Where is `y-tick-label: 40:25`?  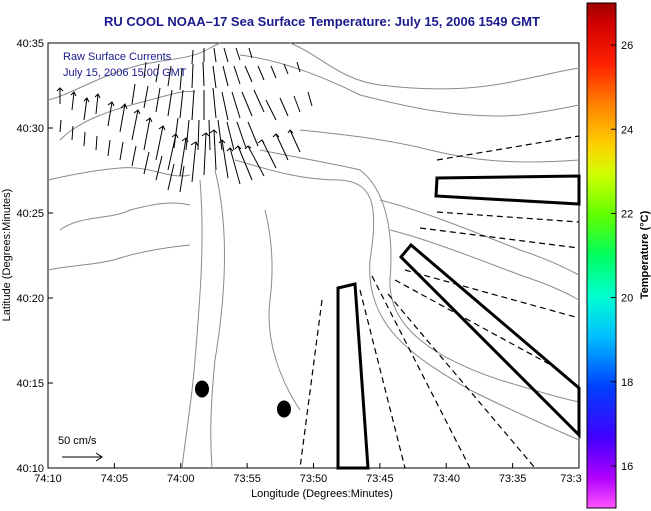
y-tick-label: 40:25 is located at coordinates (30, 214).